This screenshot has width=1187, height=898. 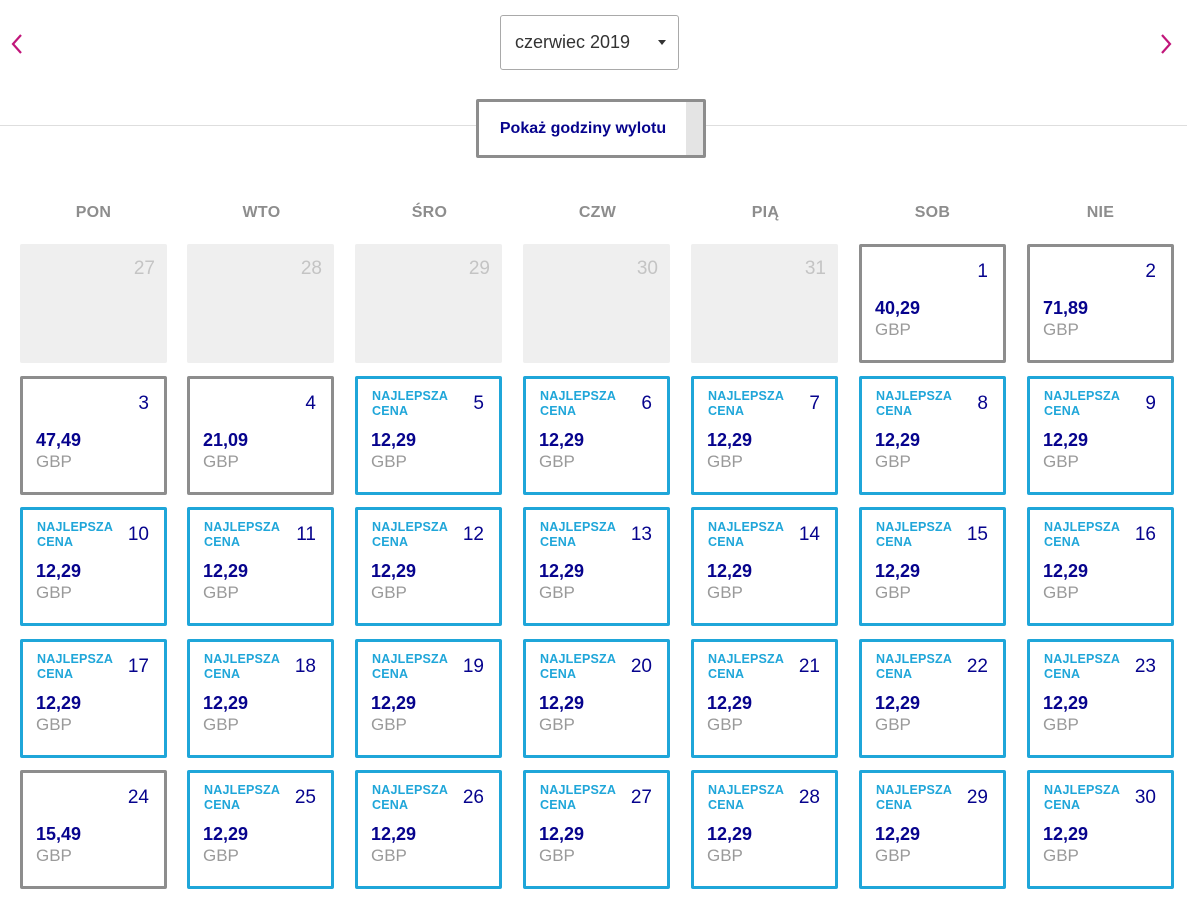 What do you see at coordinates (596, 435) in the screenshot?
I see `day-cell: 6 NAJLEPSZA CENA 12,29 GBP` at bounding box center [596, 435].